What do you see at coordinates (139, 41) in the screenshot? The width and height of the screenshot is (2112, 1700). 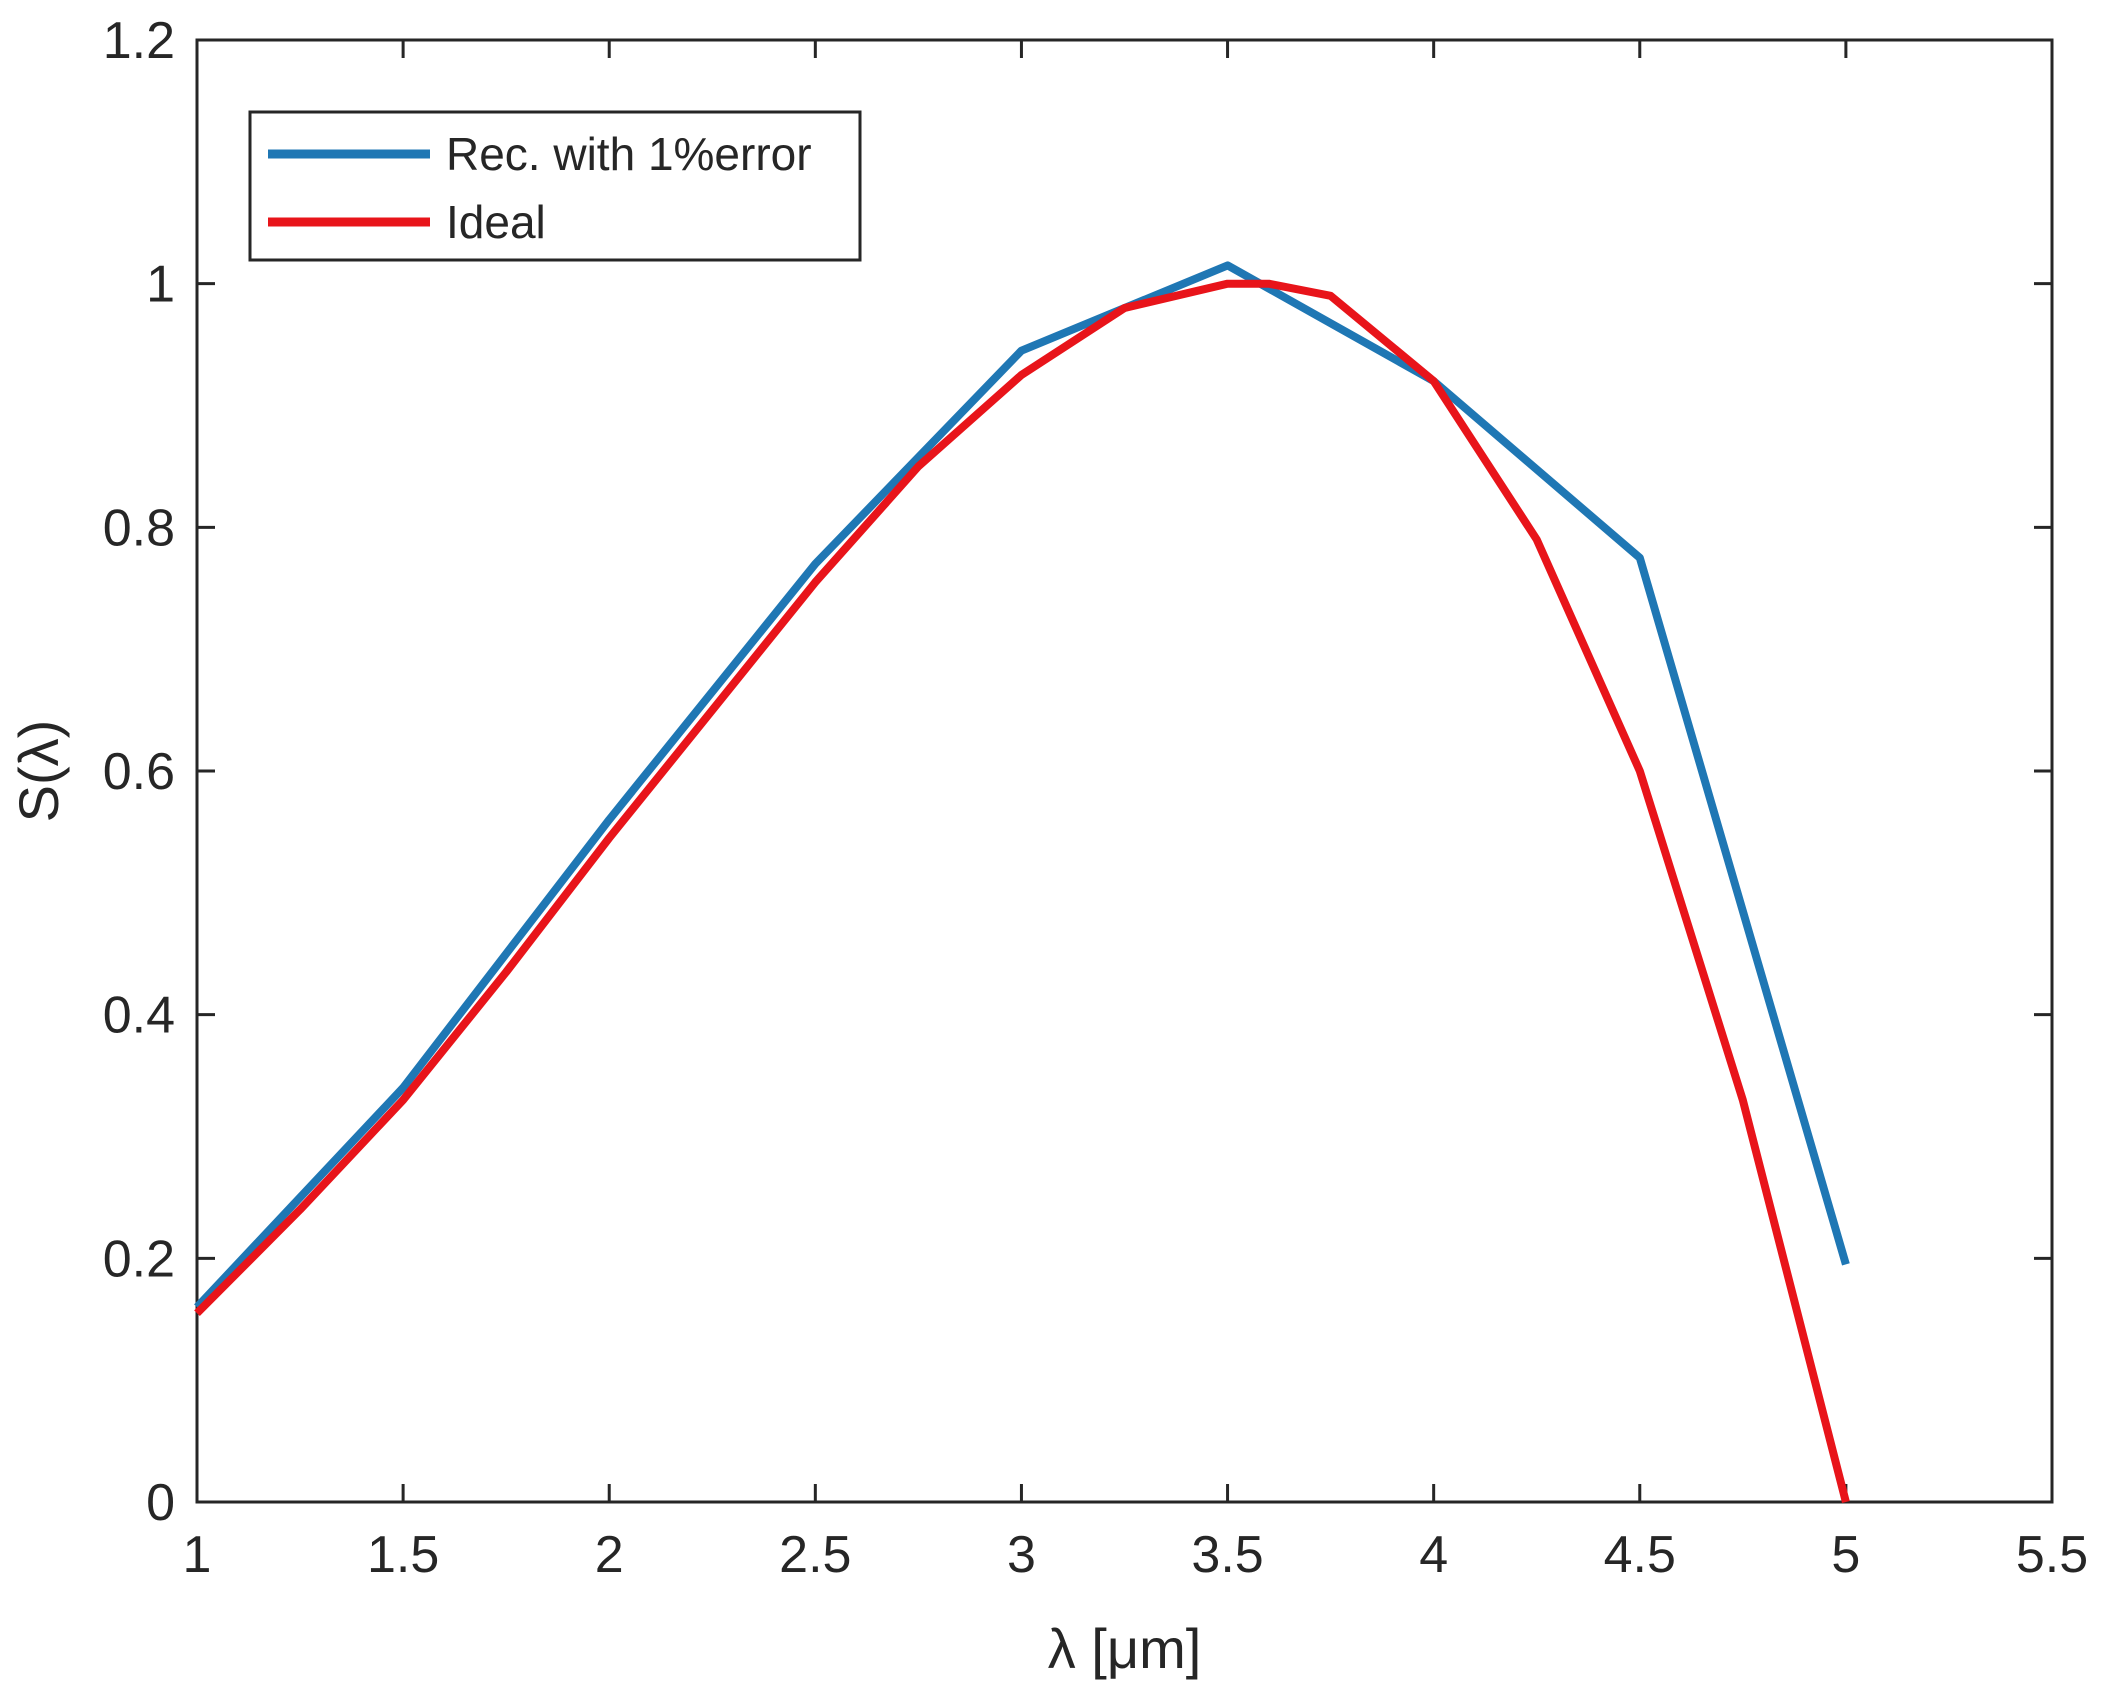 I see `y-tick-label: 1.2` at bounding box center [139, 41].